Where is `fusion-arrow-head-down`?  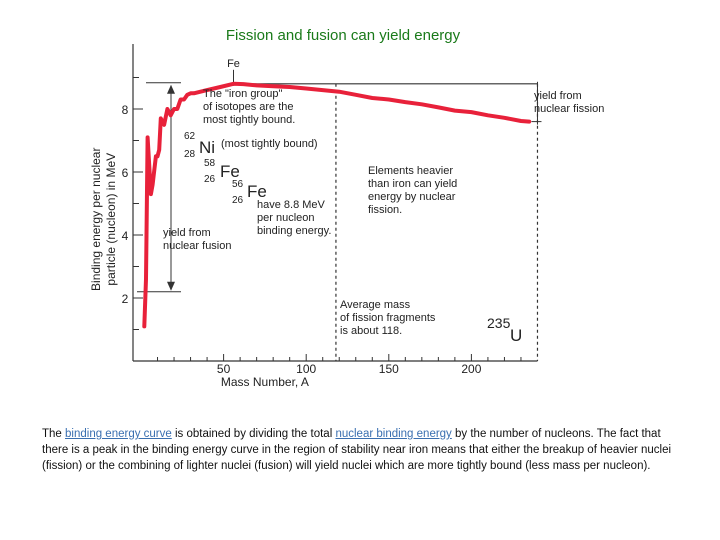
fusion-arrow-head-down is located at coordinates (171, 286).